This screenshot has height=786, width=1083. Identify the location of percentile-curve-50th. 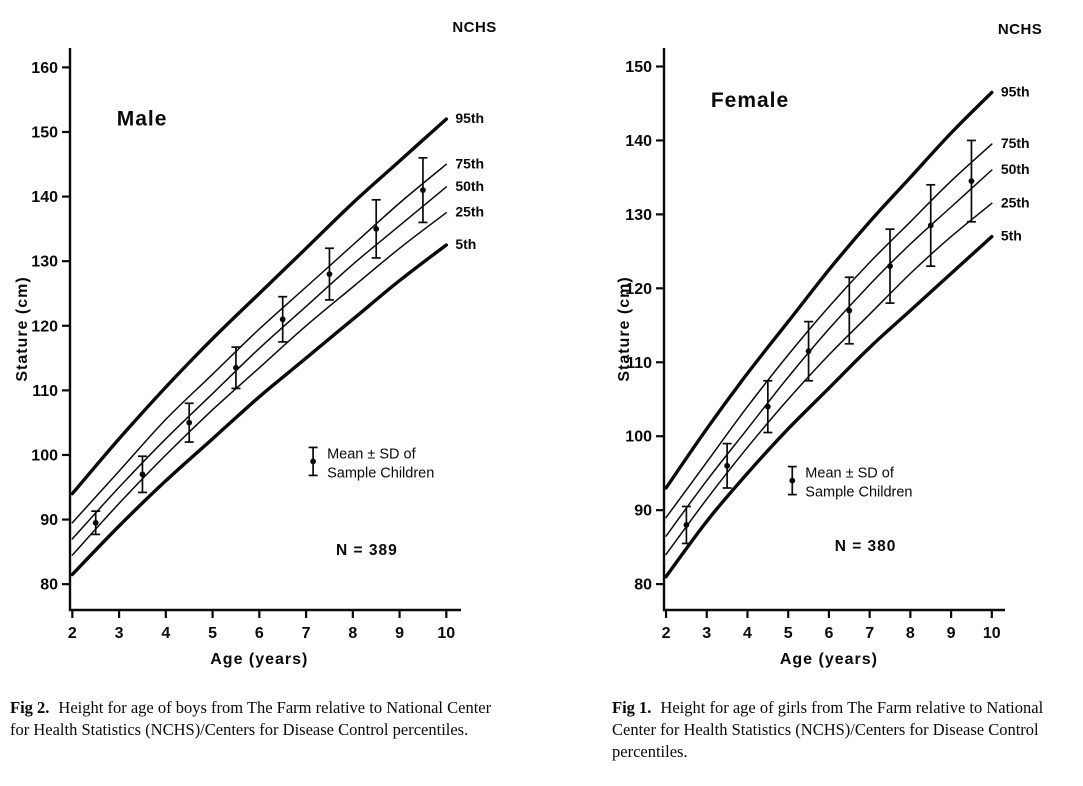
(829, 353).